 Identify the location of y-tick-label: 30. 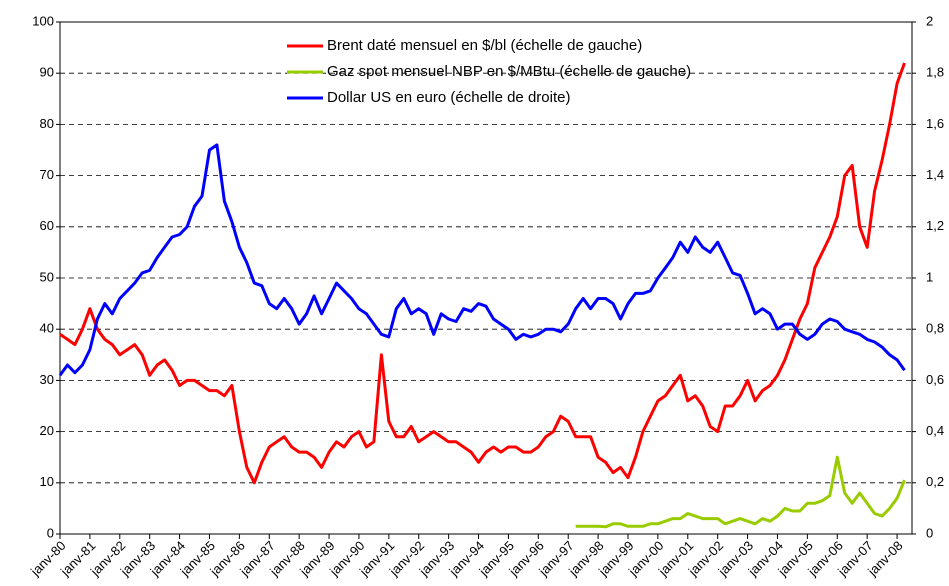
(47, 379).